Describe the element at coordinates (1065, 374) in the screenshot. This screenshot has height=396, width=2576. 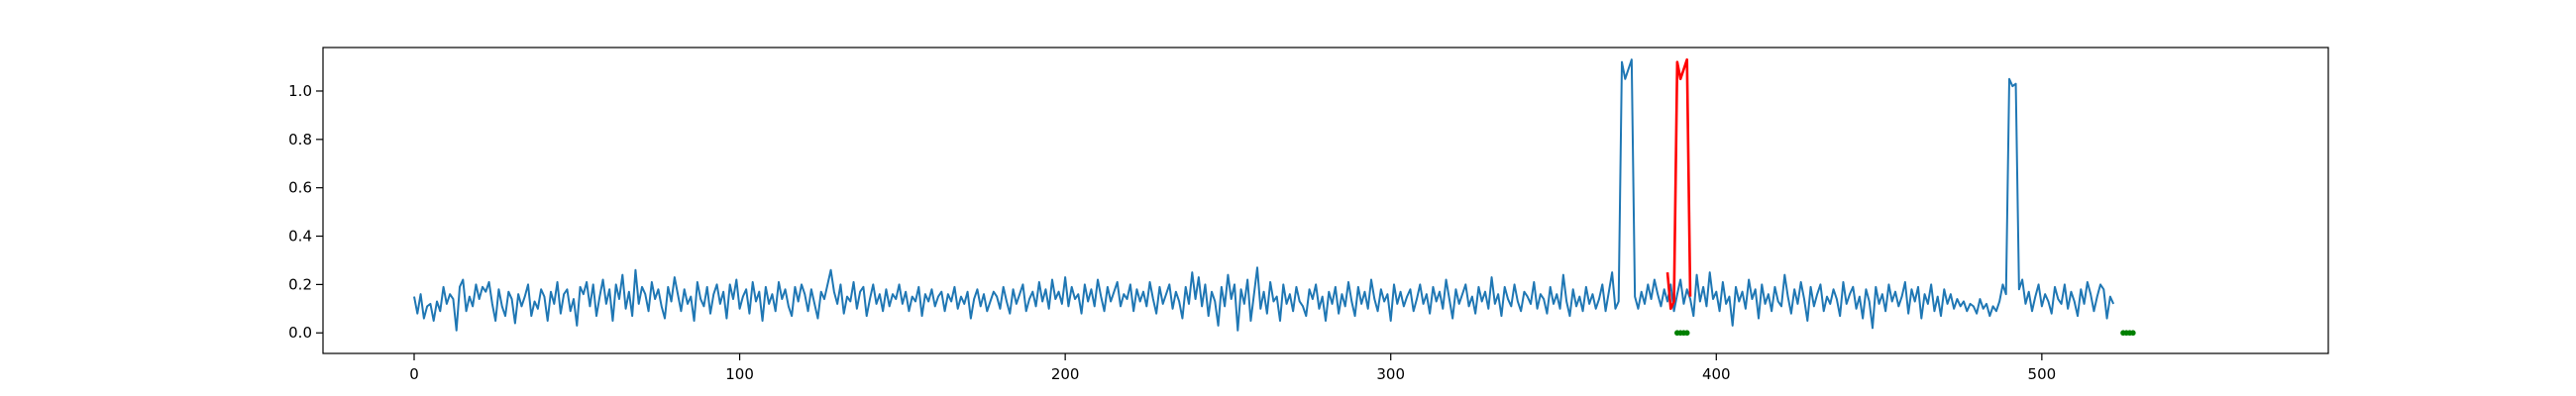
I see `x-tick-label: 200` at that location.